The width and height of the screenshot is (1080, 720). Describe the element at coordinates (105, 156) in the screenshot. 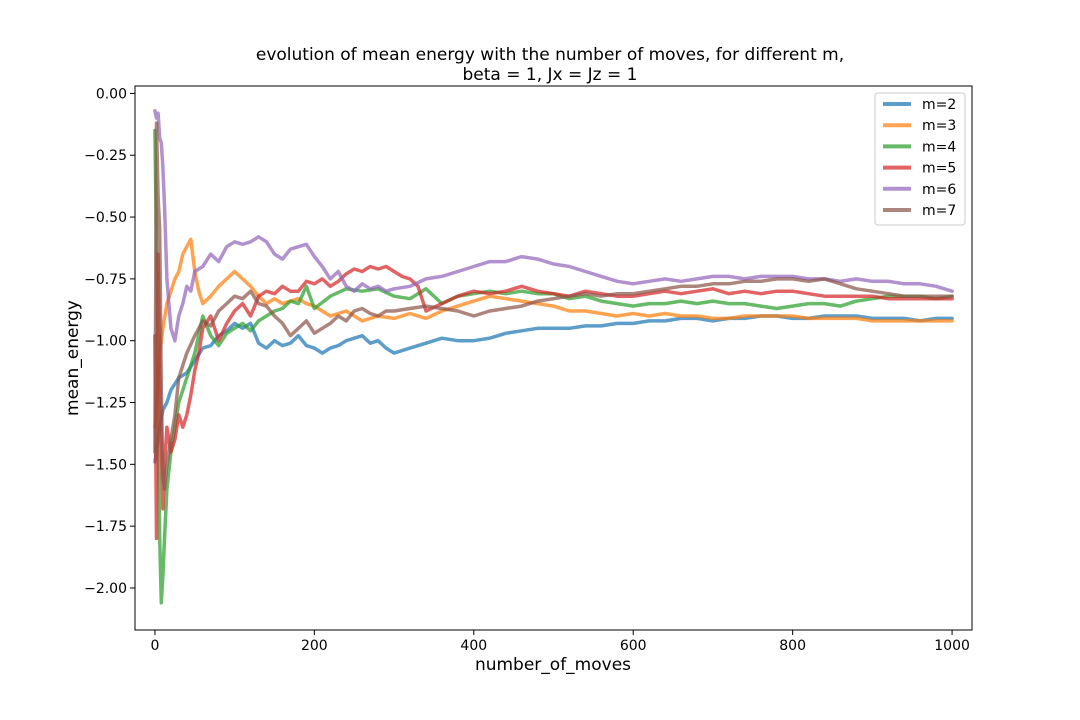

I see `y-tick-label: −0.25` at that location.